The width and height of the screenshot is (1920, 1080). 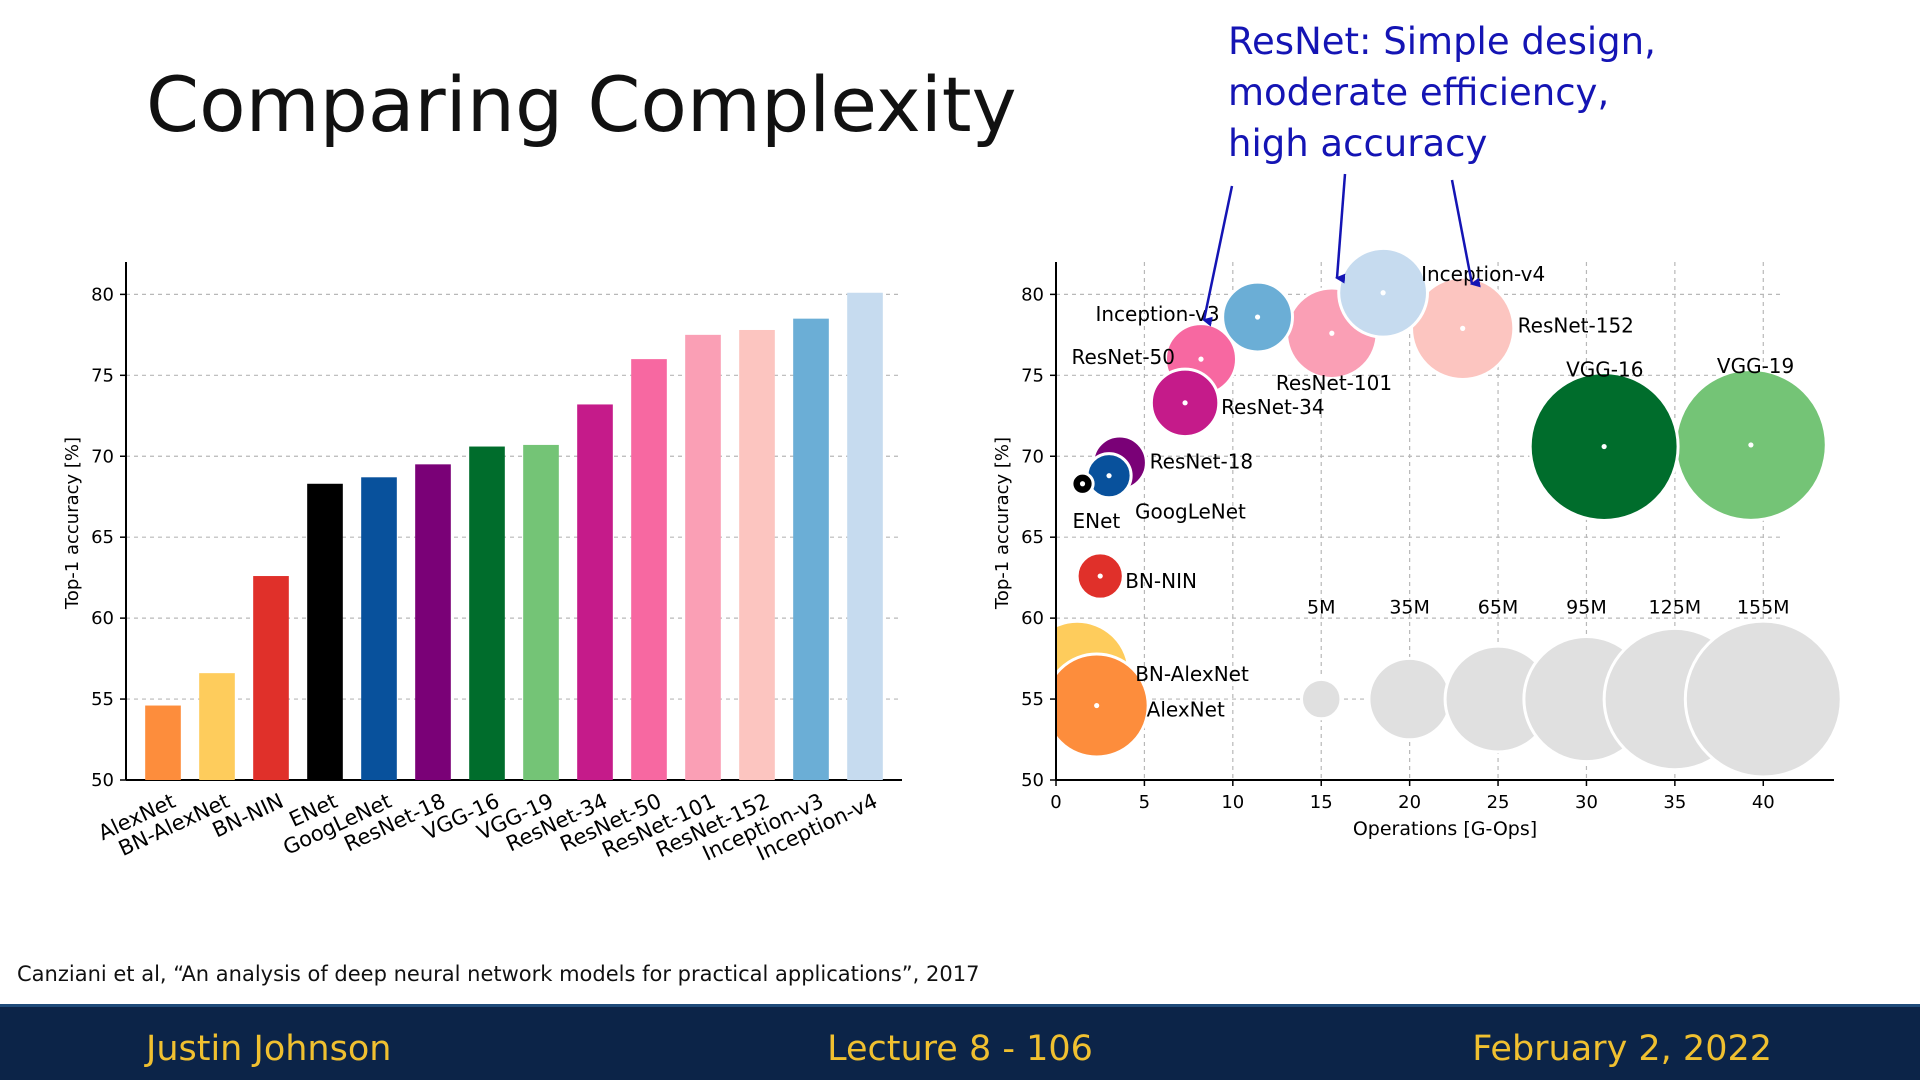 What do you see at coordinates (1186, 710) in the screenshot?
I see `bubble-label: AlexNet` at bounding box center [1186, 710].